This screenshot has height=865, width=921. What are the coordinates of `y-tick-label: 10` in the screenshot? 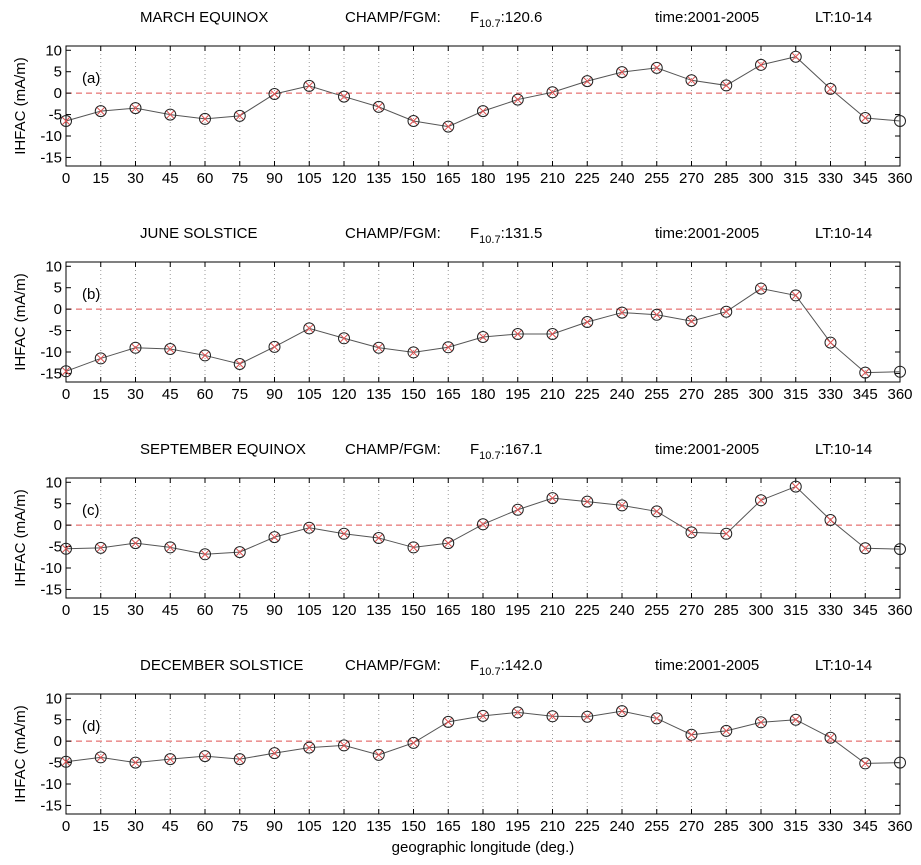 It's located at (53, 50).